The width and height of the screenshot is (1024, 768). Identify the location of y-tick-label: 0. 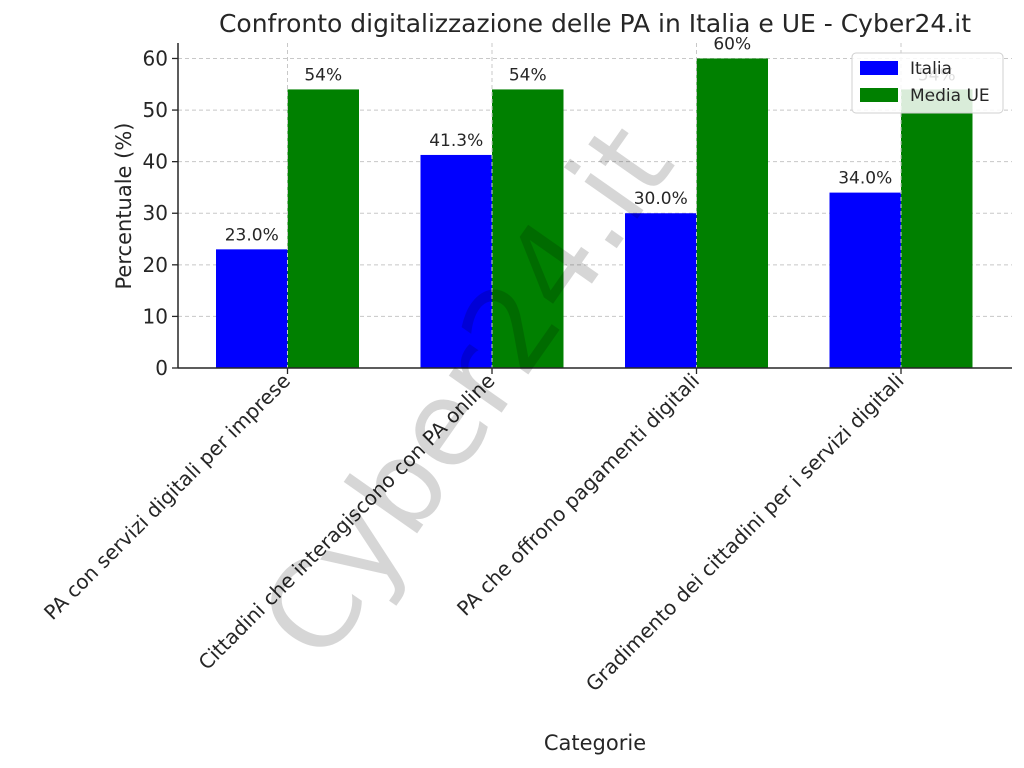
(161, 368).